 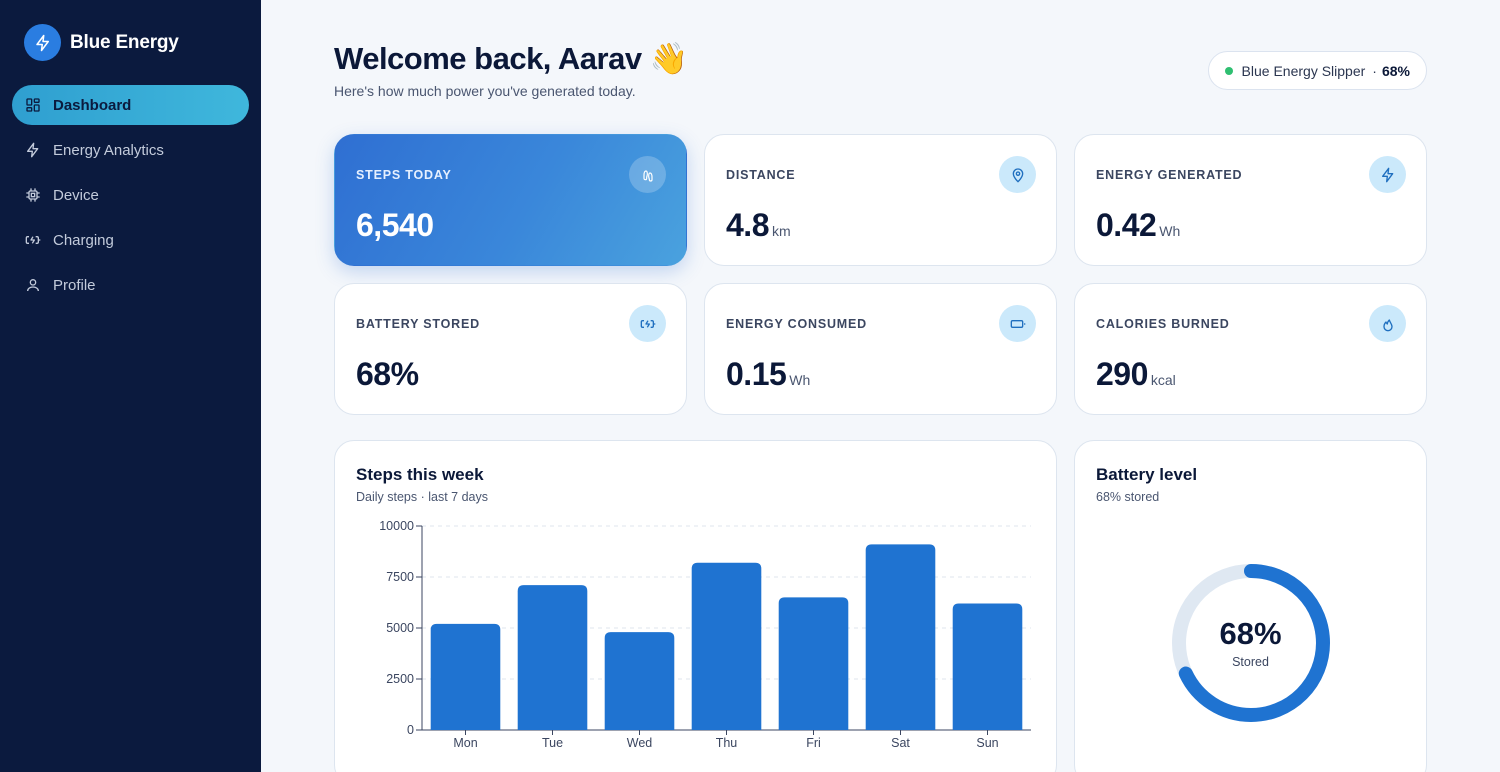 I want to click on y-tick-label: 10000, so click(x=396, y=526).